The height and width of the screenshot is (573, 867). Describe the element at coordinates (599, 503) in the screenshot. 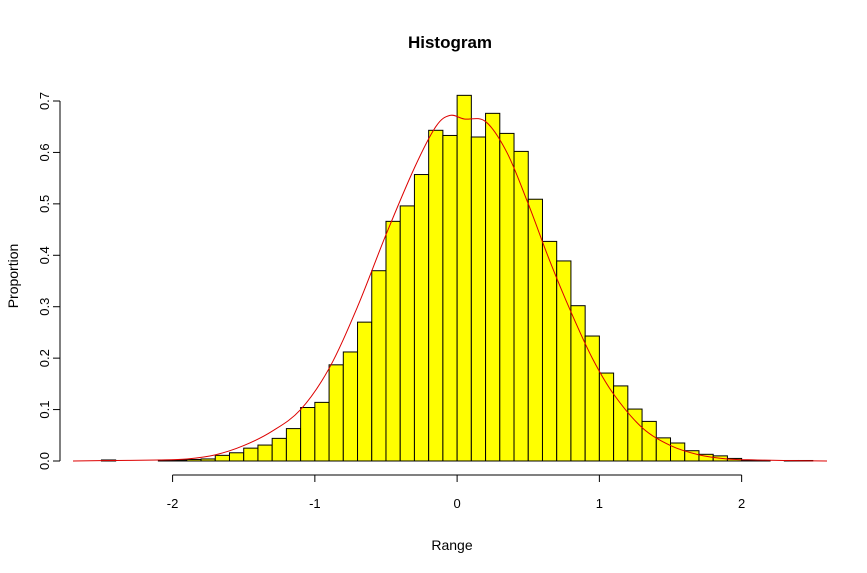

I see `x-tick-label: 1` at that location.